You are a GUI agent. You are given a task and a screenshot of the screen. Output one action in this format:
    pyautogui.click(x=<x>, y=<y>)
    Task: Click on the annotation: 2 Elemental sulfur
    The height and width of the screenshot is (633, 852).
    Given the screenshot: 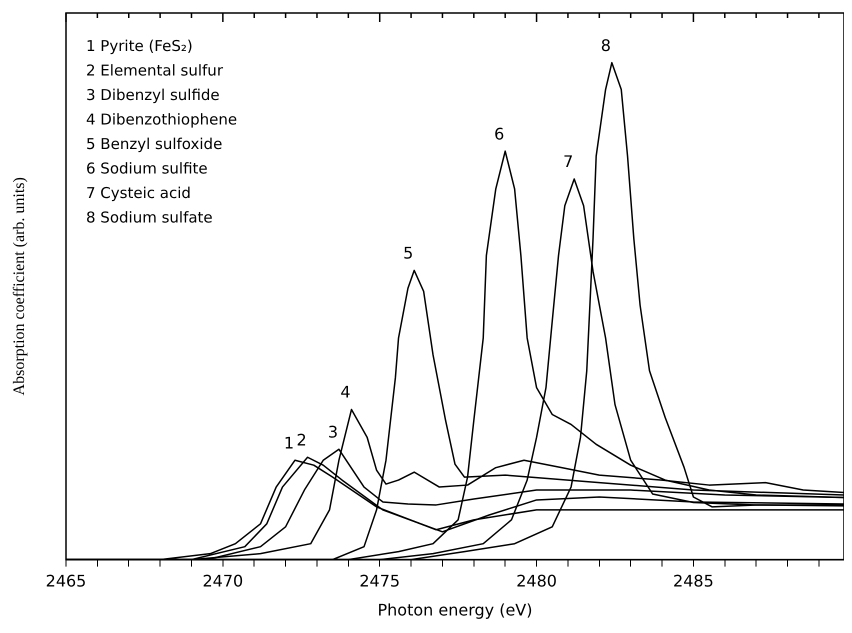 What is the action you would take?
    pyautogui.click(x=155, y=70)
    